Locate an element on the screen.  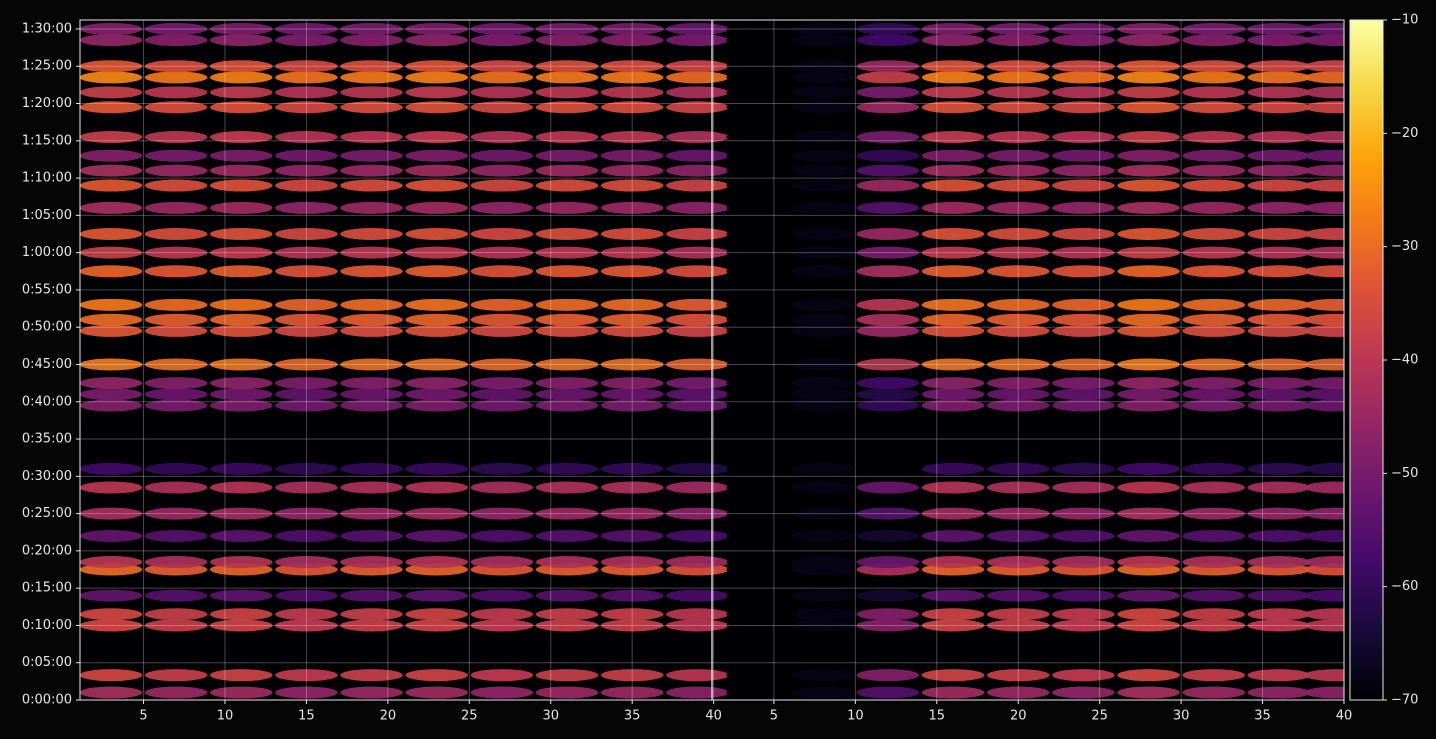
y-tick-label: 0:15:00 is located at coordinates (47, 588).